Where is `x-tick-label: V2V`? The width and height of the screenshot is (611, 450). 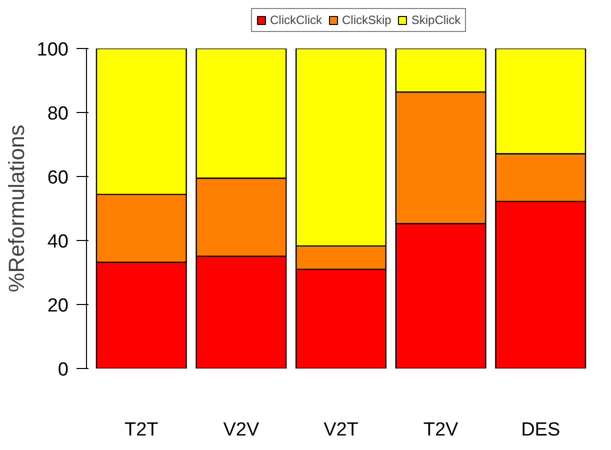 x-tick-label: V2V is located at coordinates (241, 430).